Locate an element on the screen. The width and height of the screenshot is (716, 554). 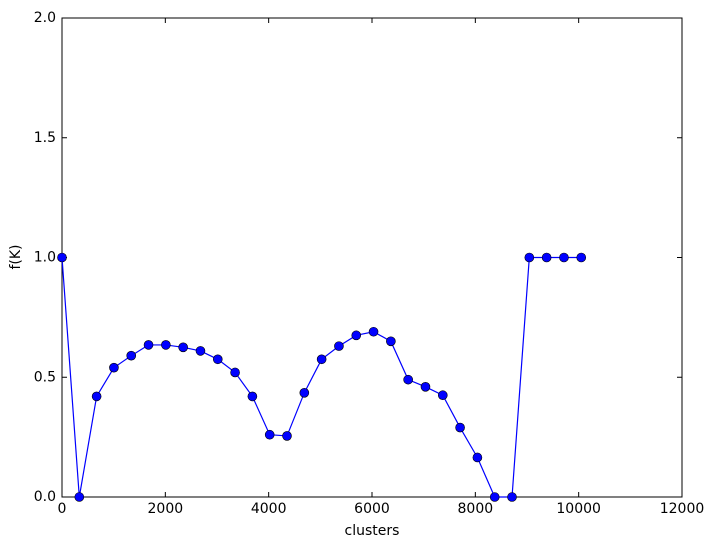
x-tick-label: 10000 is located at coordinates (578, 509).